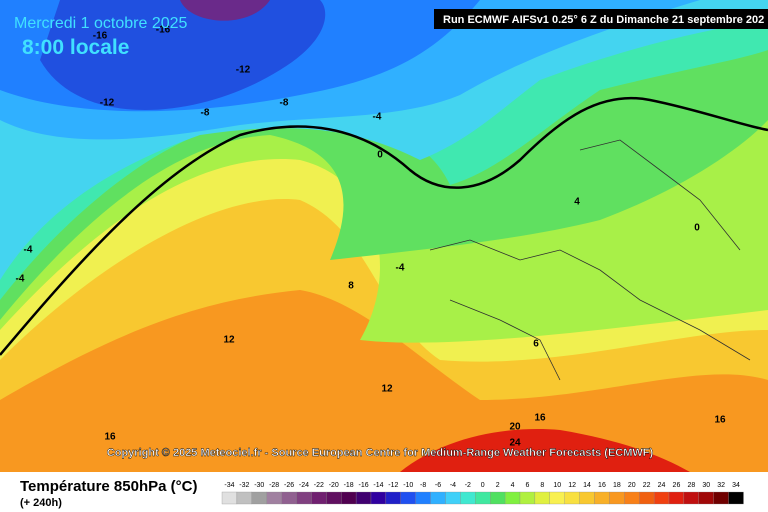 The height and width of the screenshot is (512, 768). I want to click on zone-red, so click(545, 450).